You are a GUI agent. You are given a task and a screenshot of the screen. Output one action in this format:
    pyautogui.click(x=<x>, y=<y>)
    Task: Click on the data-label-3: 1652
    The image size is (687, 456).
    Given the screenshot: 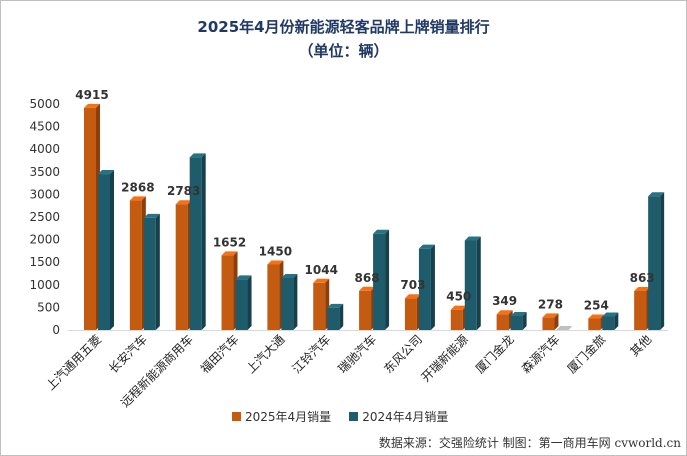 What is the action you would take?
    pyautogui.click(x=229, y=242)
    